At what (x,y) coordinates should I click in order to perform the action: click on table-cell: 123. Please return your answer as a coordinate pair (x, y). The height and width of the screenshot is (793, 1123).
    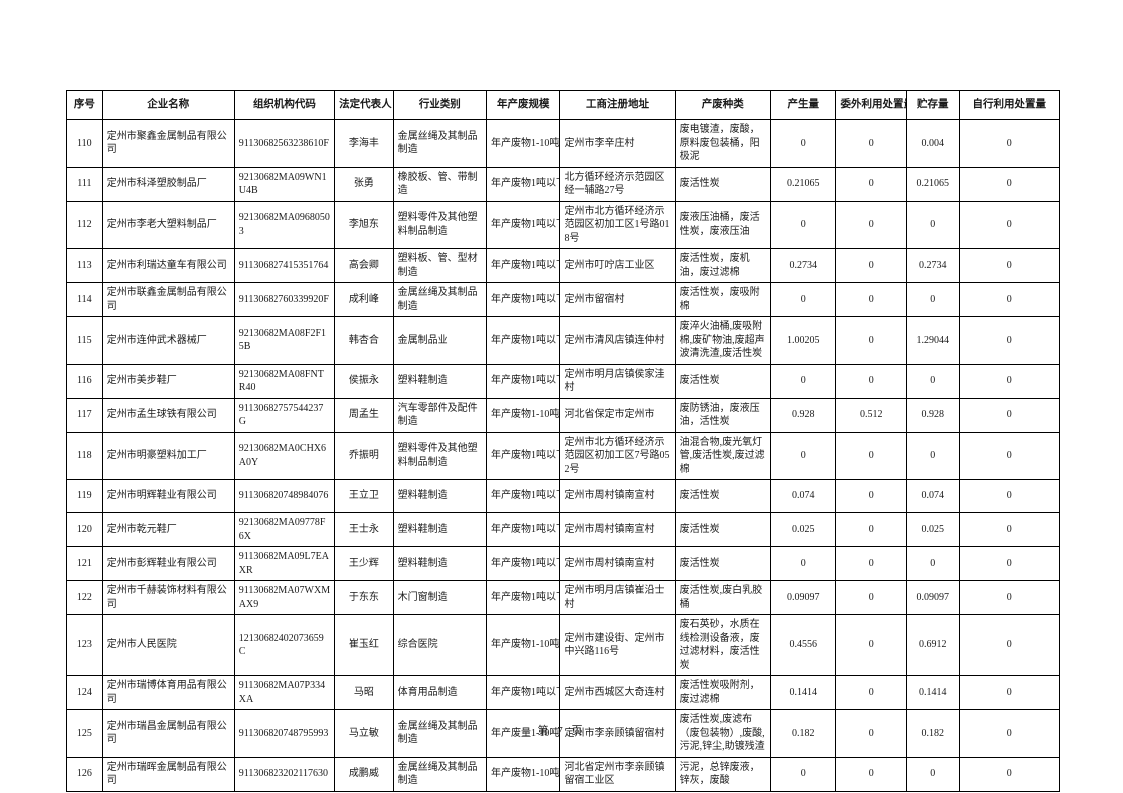
    Looking at the image, I should click on (84, 645).